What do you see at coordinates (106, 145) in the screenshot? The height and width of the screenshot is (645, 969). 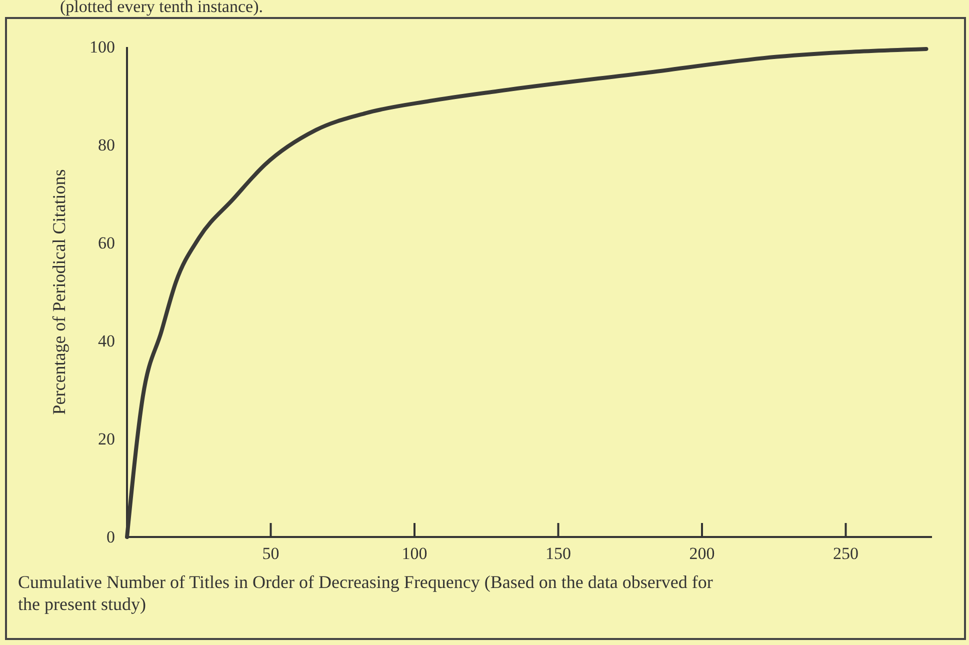 I see `y-tick-label: 80` at bounding box center [106, 145].